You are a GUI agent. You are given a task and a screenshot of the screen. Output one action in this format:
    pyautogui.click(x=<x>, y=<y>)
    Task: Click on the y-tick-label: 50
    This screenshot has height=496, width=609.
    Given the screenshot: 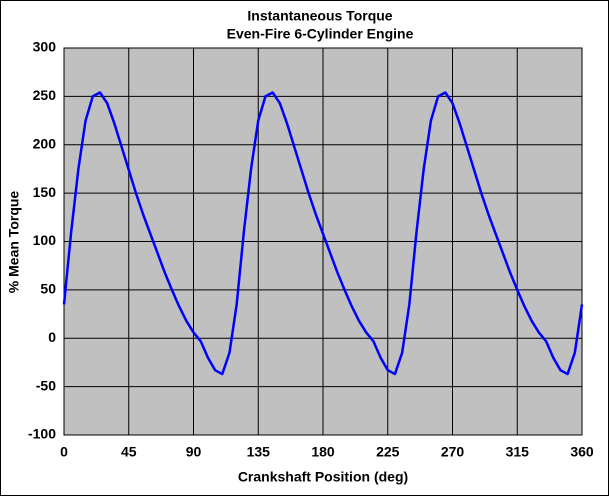 What is the action you would take?
    pyautogui.click(x=48, y=289)
    